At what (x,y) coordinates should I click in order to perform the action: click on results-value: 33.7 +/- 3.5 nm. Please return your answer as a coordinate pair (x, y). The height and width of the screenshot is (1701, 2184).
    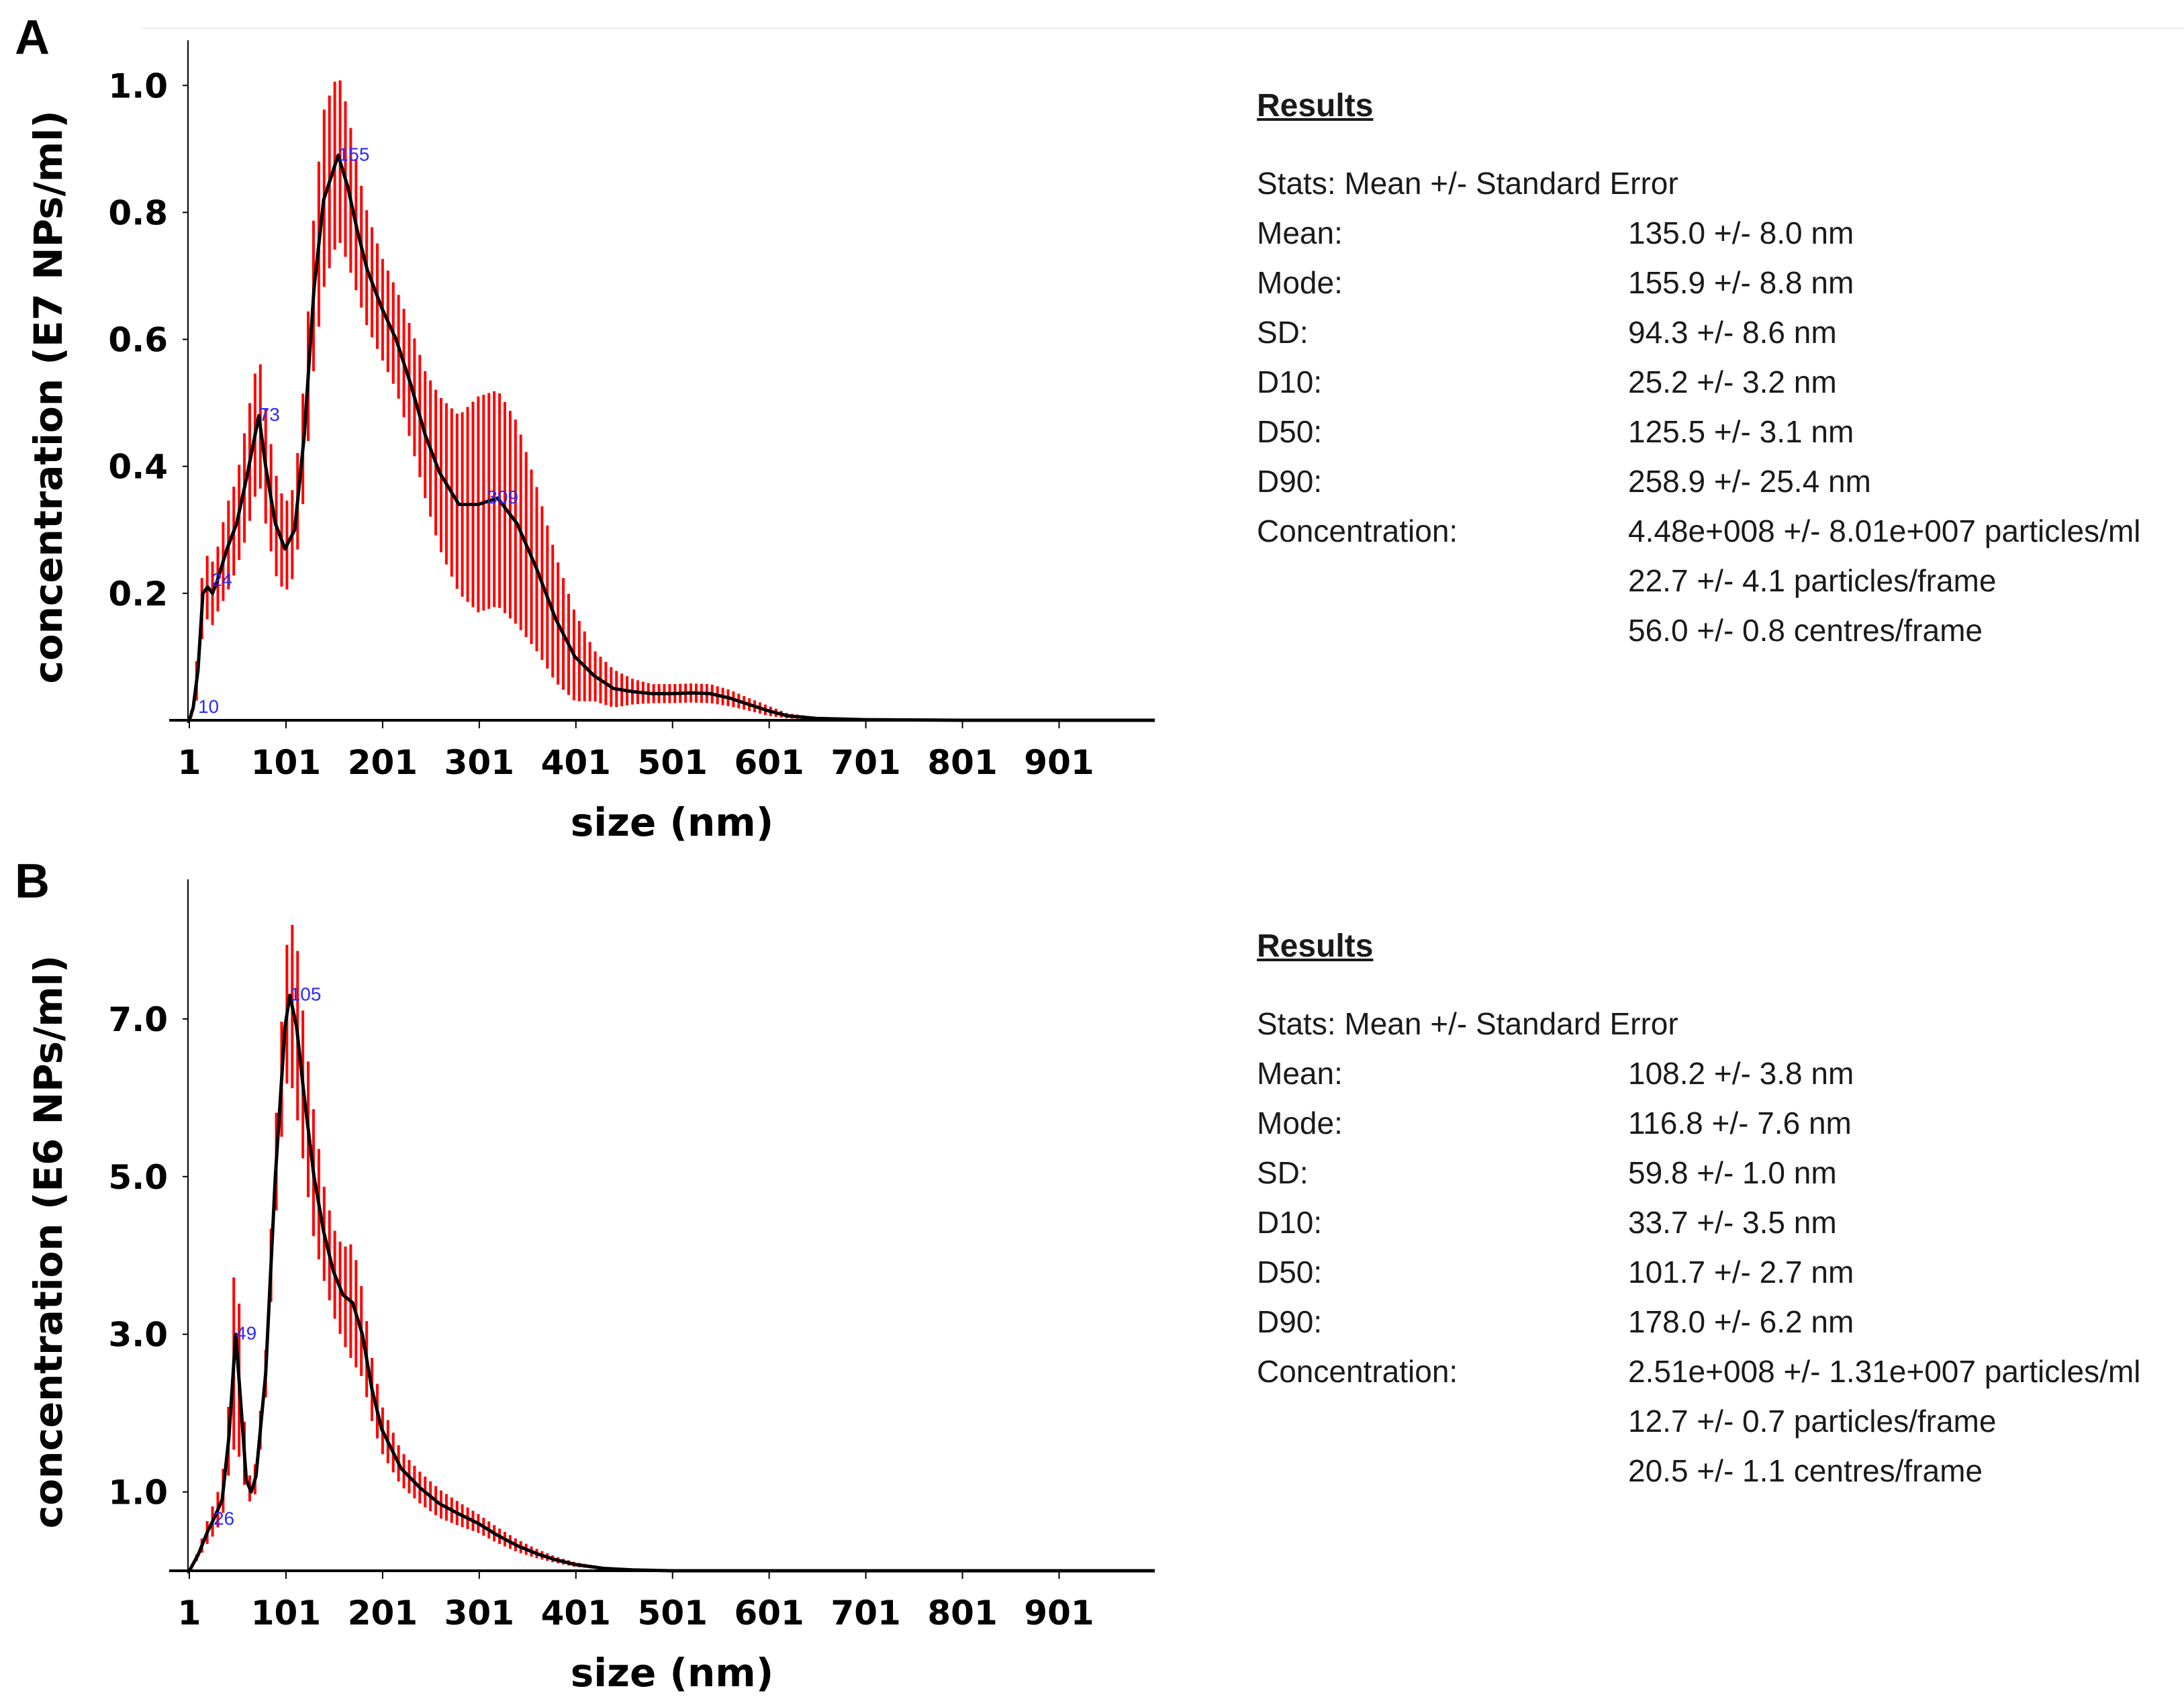
    Looking at the image, I should click on (1732, 1222).